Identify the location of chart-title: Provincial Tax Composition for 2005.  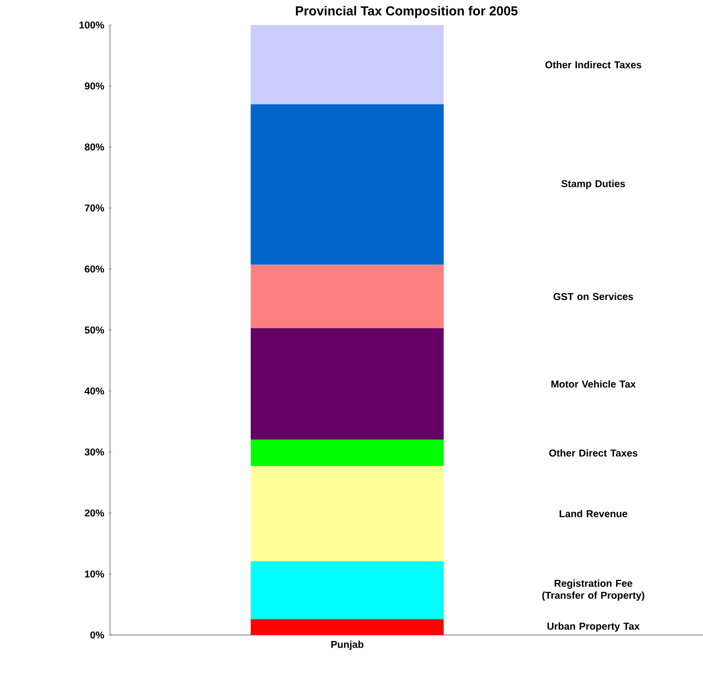
(407, 12).